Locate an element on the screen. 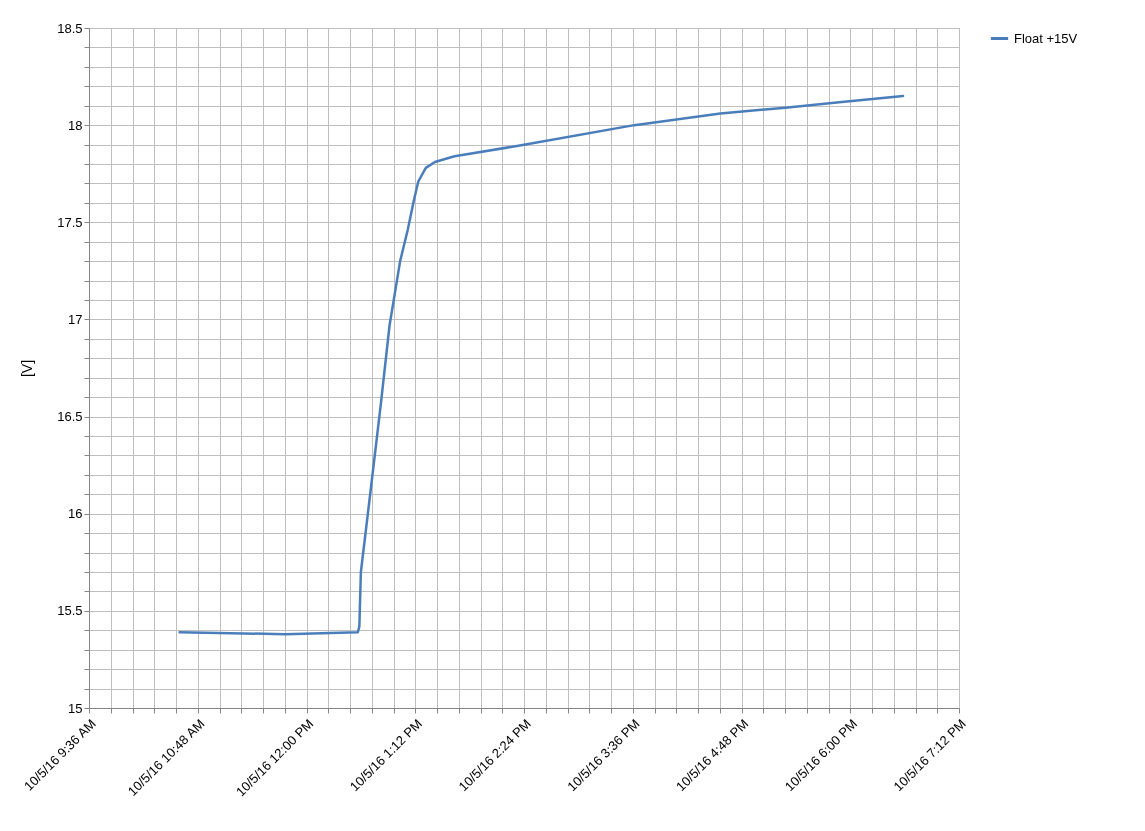  y-tick-label: 15.5 is located at coordinates (70, 611).